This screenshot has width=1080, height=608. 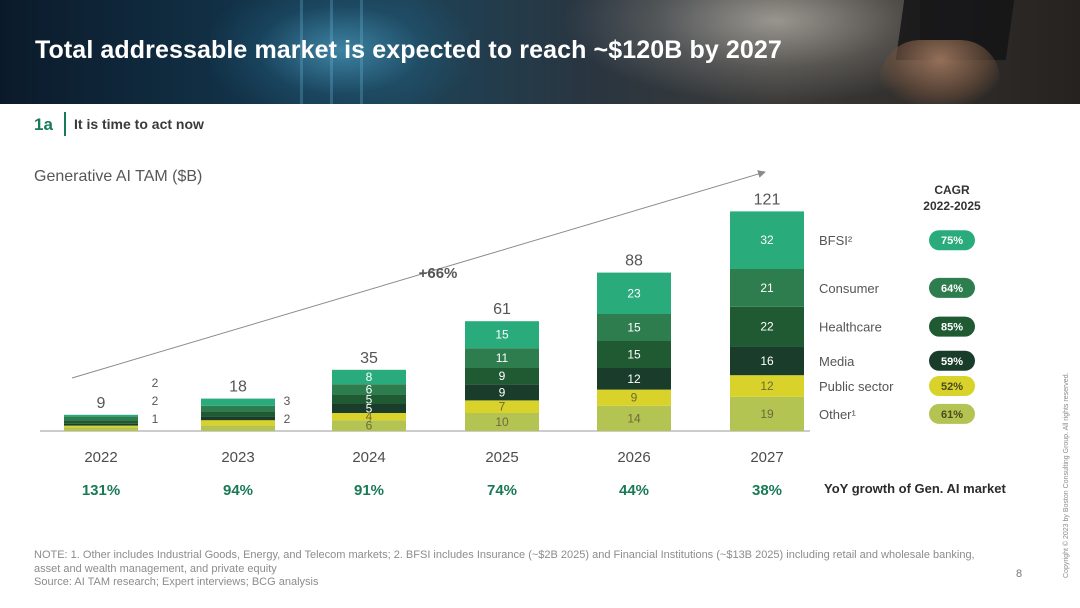 I want to click on bar-total-label: 61, so click(x=502, y=309).